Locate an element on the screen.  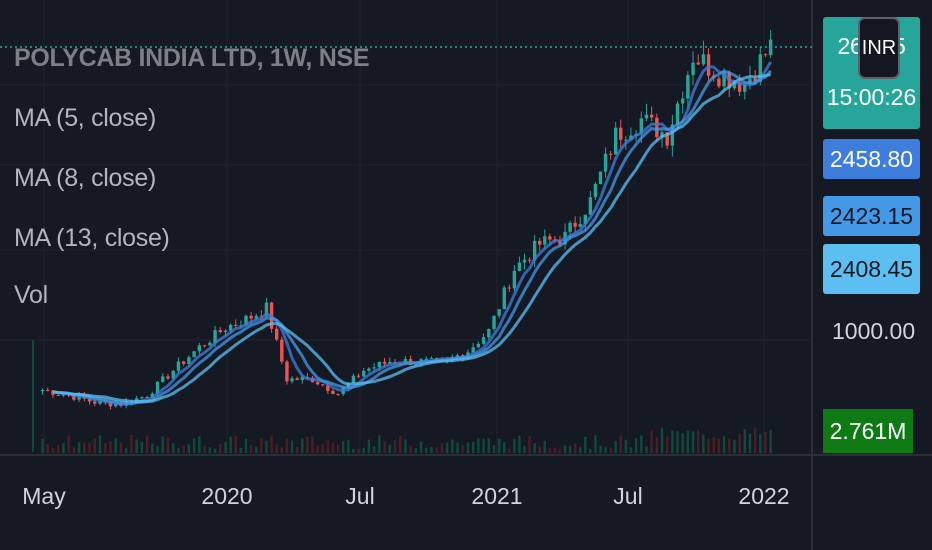
legend-ma13: MA (13, close) is located at coordinates (92, 238).